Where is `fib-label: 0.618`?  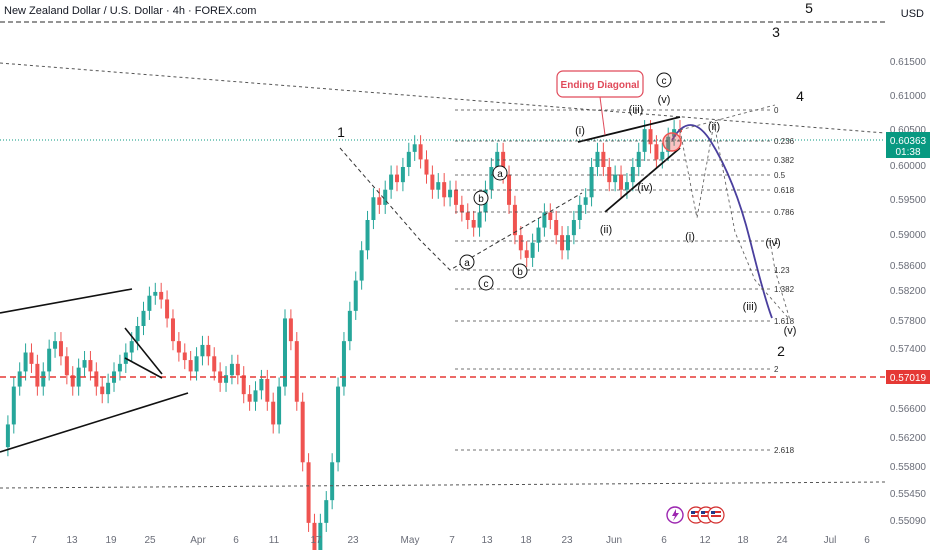 fib-label: 0.618 is located at coordinates (784, 190).